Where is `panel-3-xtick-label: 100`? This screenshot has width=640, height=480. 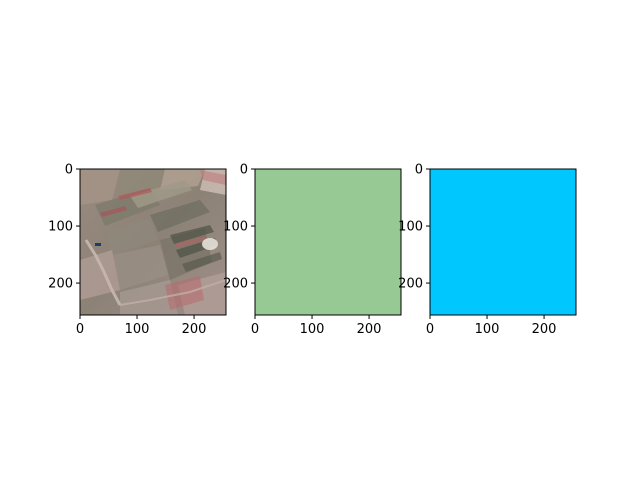 panel-3-xtick-label: 100 is located at coordinates (487, 329).